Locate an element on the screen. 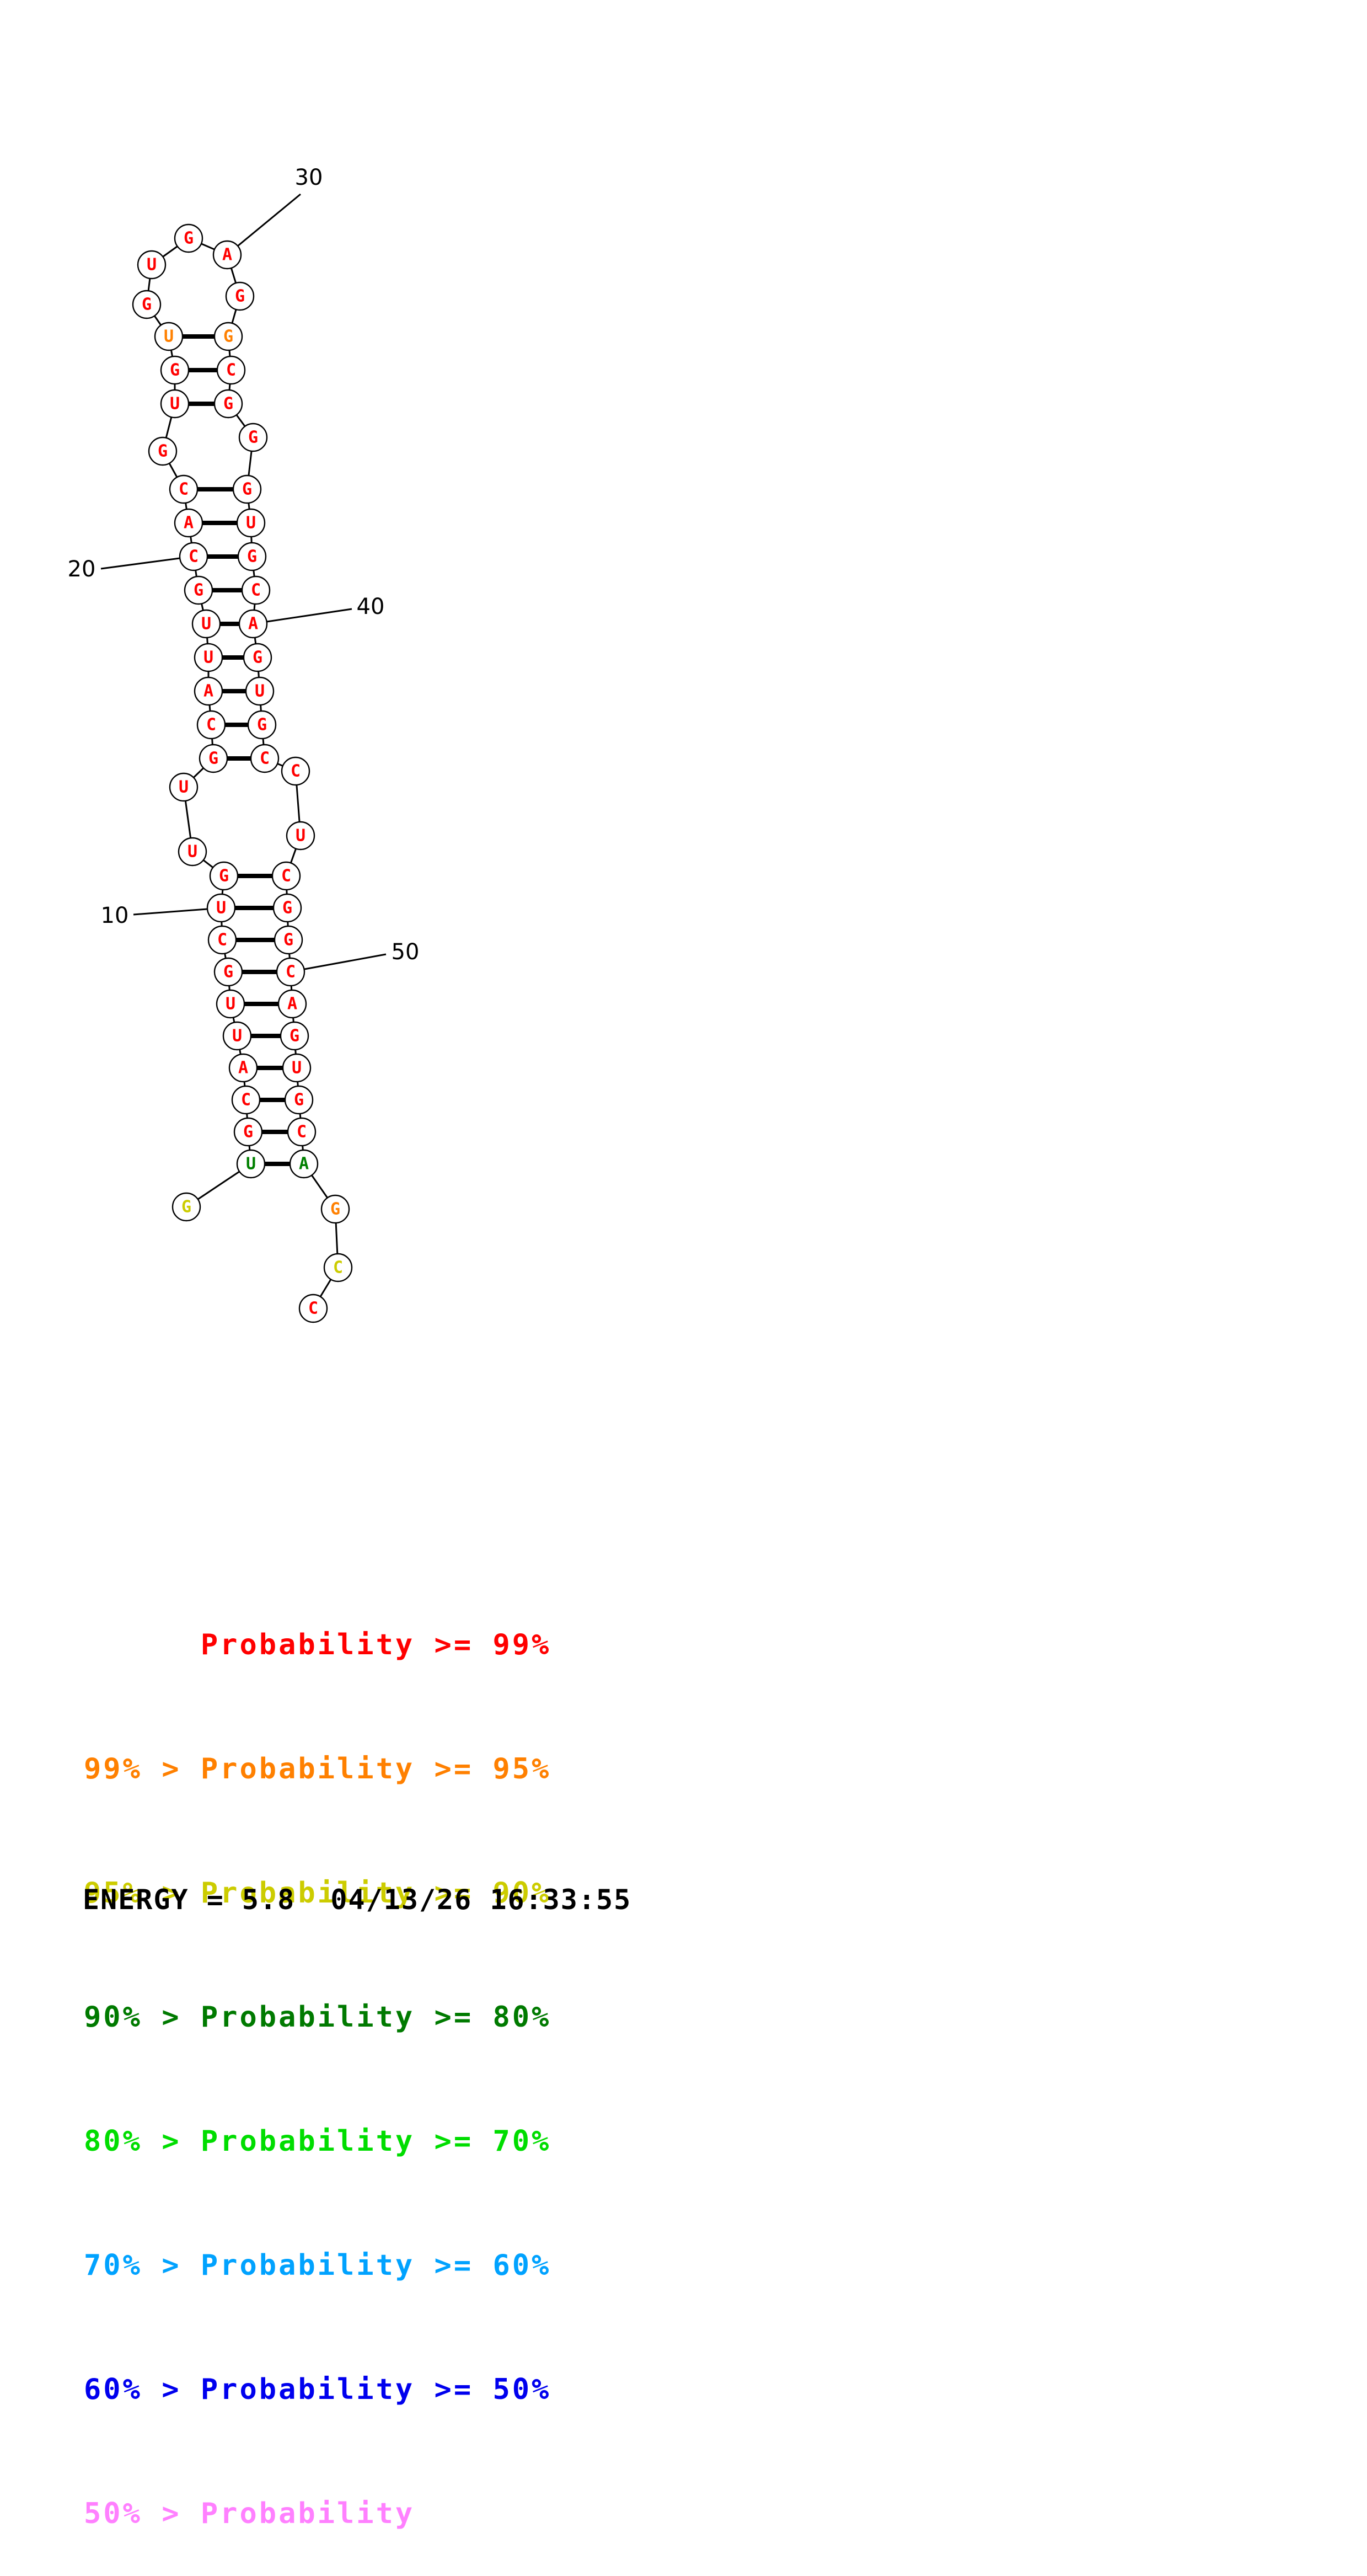 This screenshot has height=2576, width=1367. position-label: 30 is located at coordinates (309, 177).